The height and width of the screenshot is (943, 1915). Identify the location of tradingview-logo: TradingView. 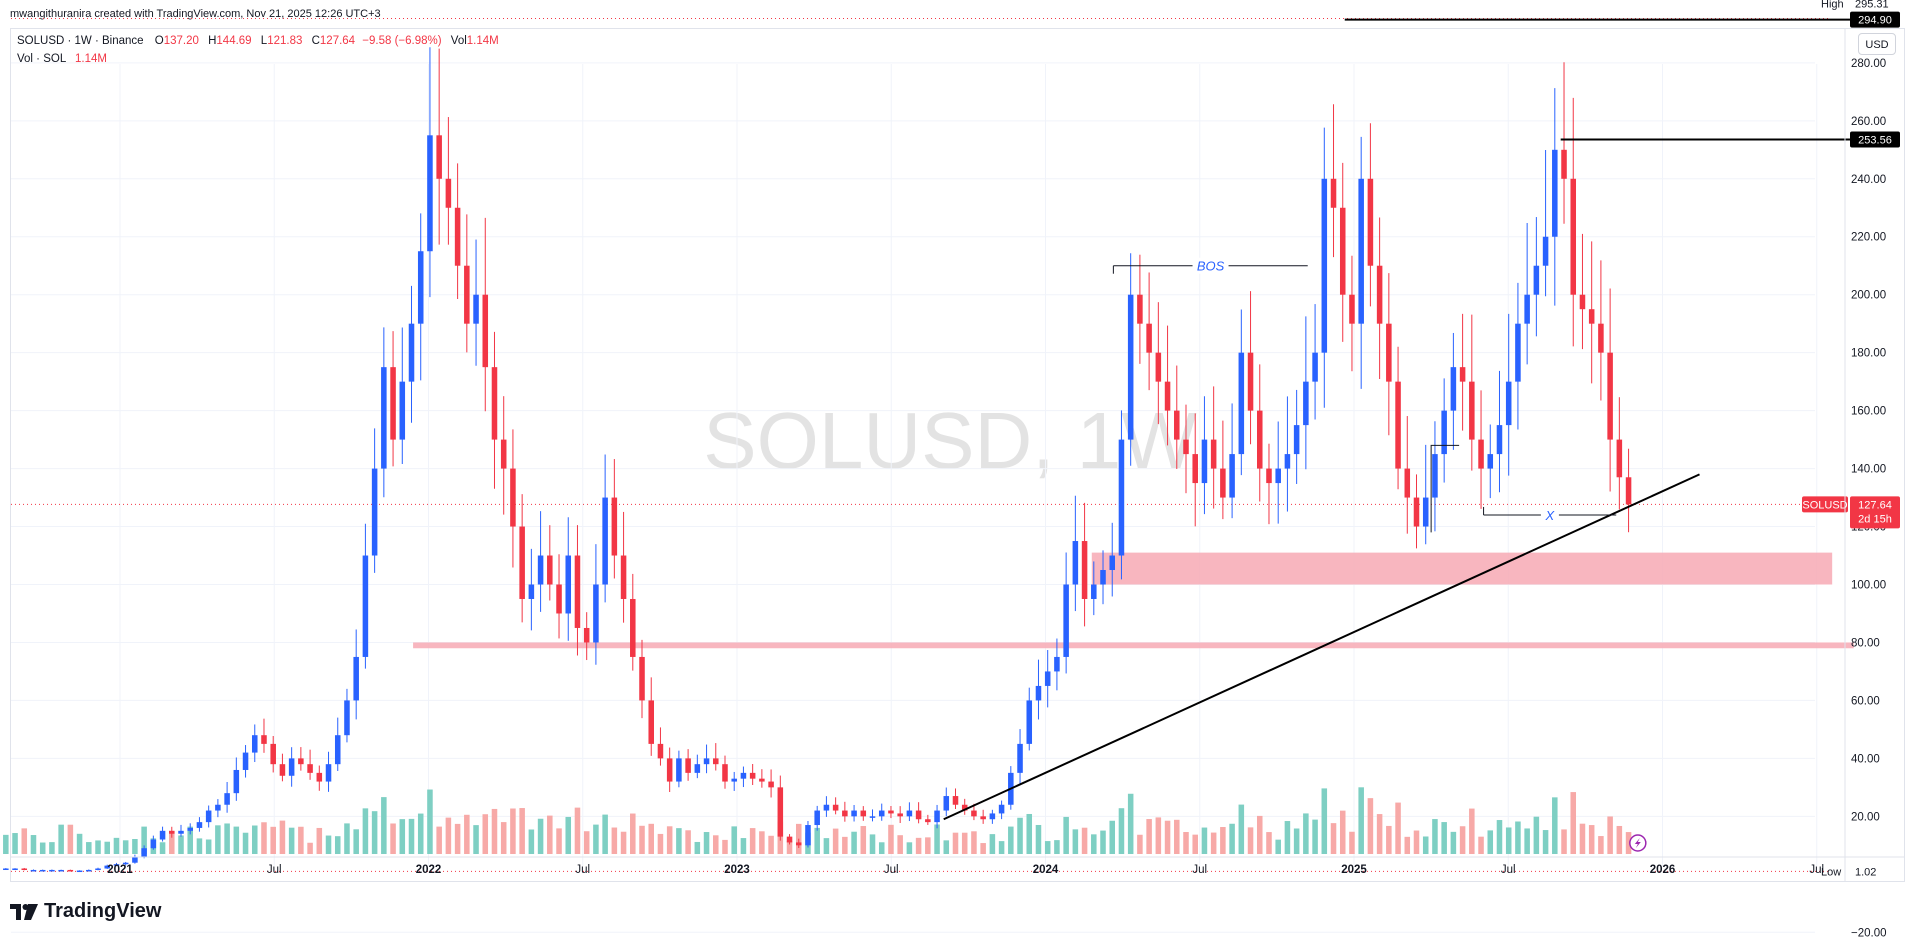
(85, 911).